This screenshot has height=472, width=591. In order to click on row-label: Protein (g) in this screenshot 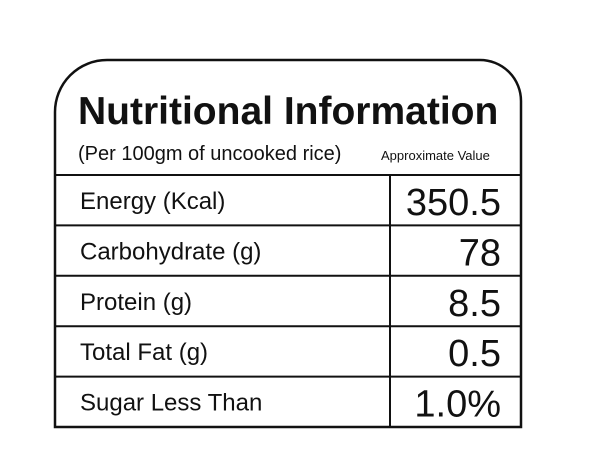, I will do `click(136, 302)`.